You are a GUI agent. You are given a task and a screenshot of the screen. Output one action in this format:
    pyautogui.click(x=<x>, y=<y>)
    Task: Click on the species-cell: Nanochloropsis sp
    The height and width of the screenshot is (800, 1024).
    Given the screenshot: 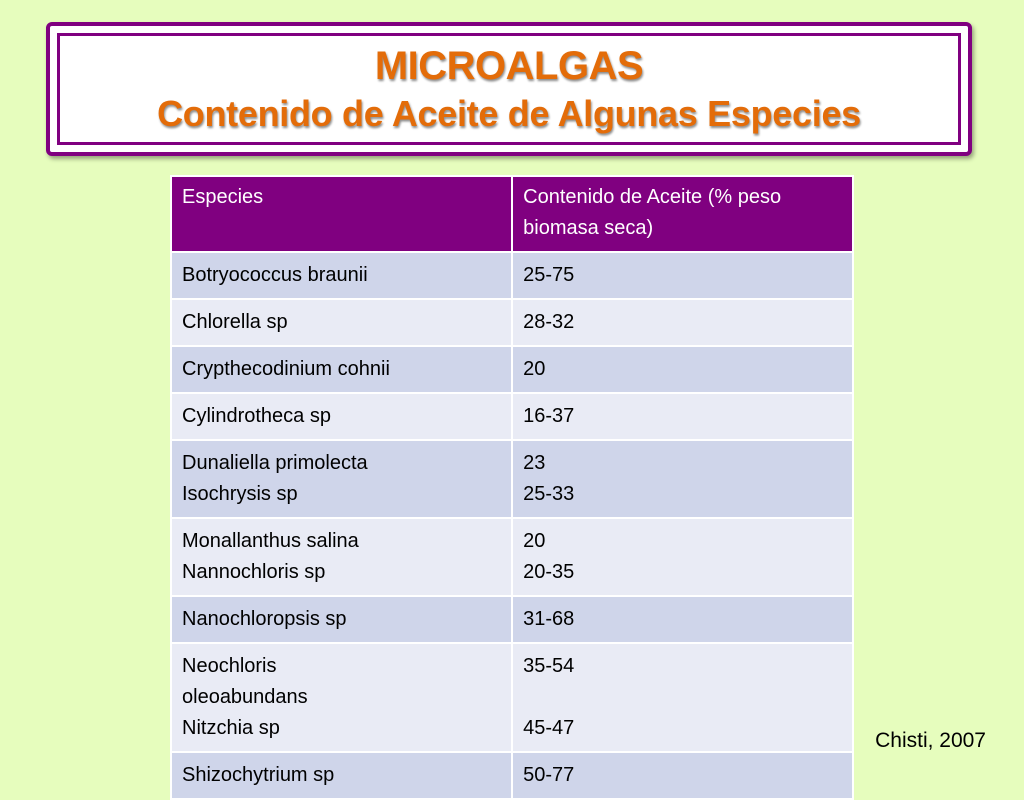 What is the action you would take?
    pyautogui.click(x=341, y=619)
    